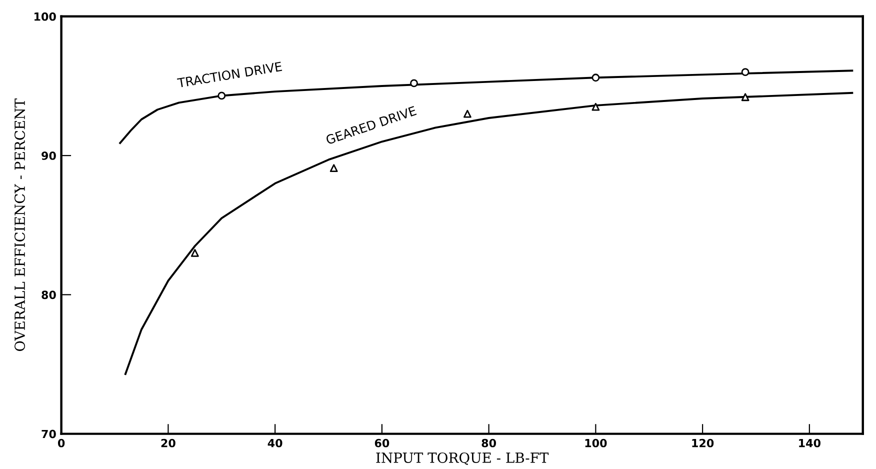 This screenshot has height=469, width=876. I want to click on x-tick-label: 60, so click(382, 443).